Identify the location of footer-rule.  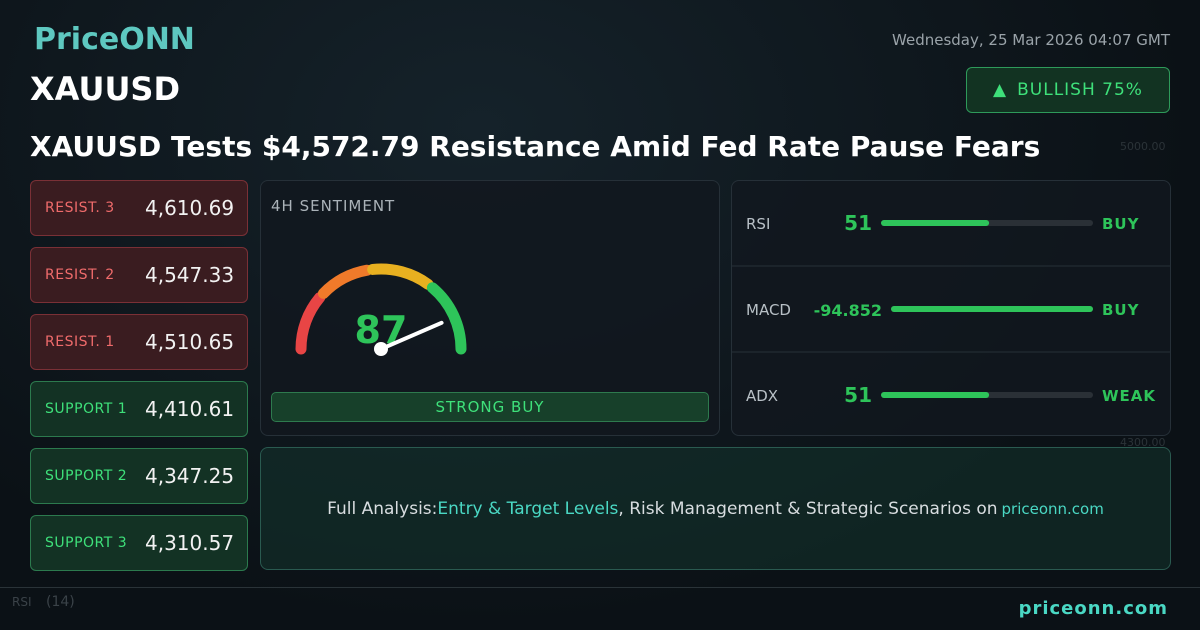
(600, 587).